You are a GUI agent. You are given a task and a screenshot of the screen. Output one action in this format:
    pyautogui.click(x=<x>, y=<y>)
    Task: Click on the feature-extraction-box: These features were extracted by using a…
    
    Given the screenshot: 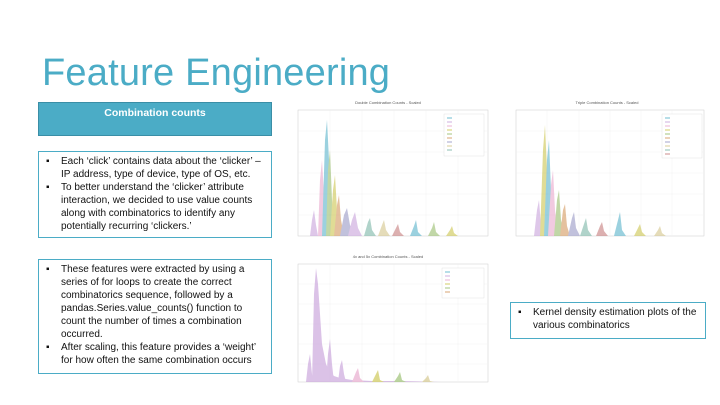 What is the action you would take?
    pyautogui.click(x=155, y=316)
    